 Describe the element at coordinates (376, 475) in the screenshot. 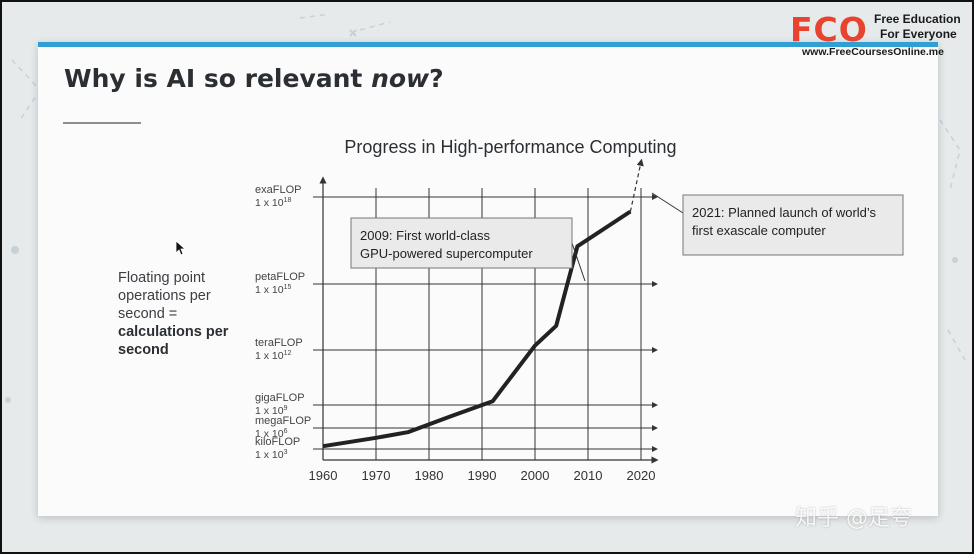

I see `chart-x-tick-label: 1970` at that location.